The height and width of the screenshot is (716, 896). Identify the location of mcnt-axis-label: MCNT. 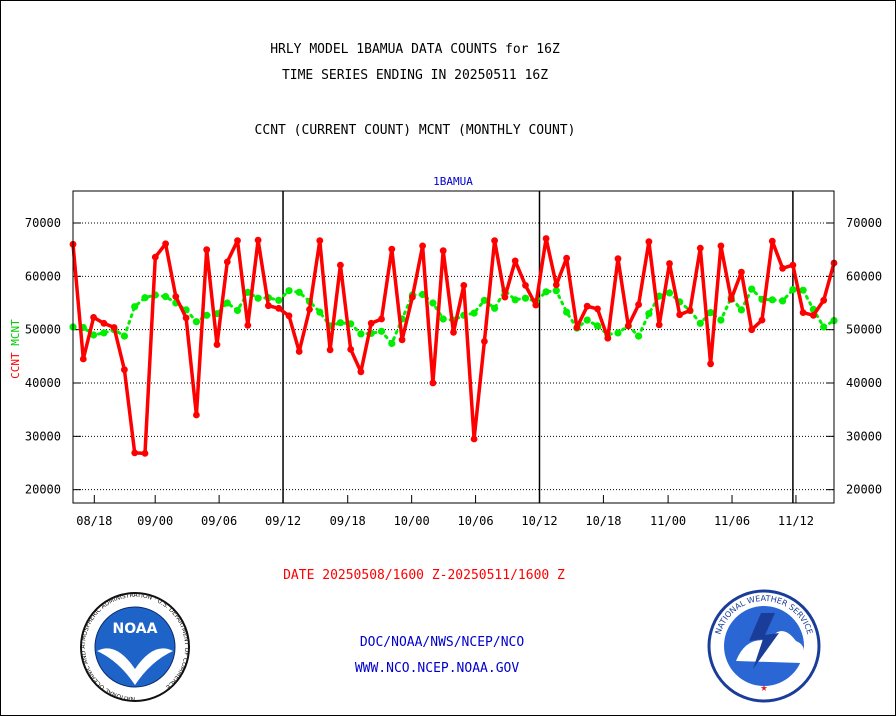
(15, 332).